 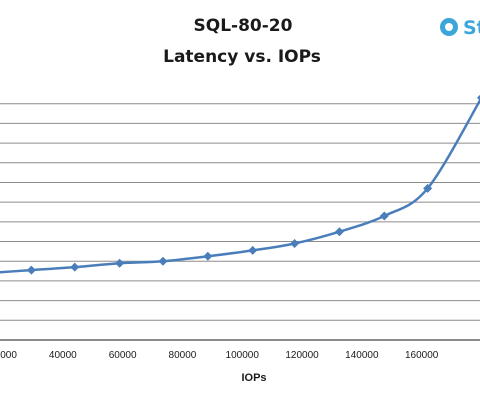 I want to click on x-tick-label: 40000, so click(x=63, y=355).